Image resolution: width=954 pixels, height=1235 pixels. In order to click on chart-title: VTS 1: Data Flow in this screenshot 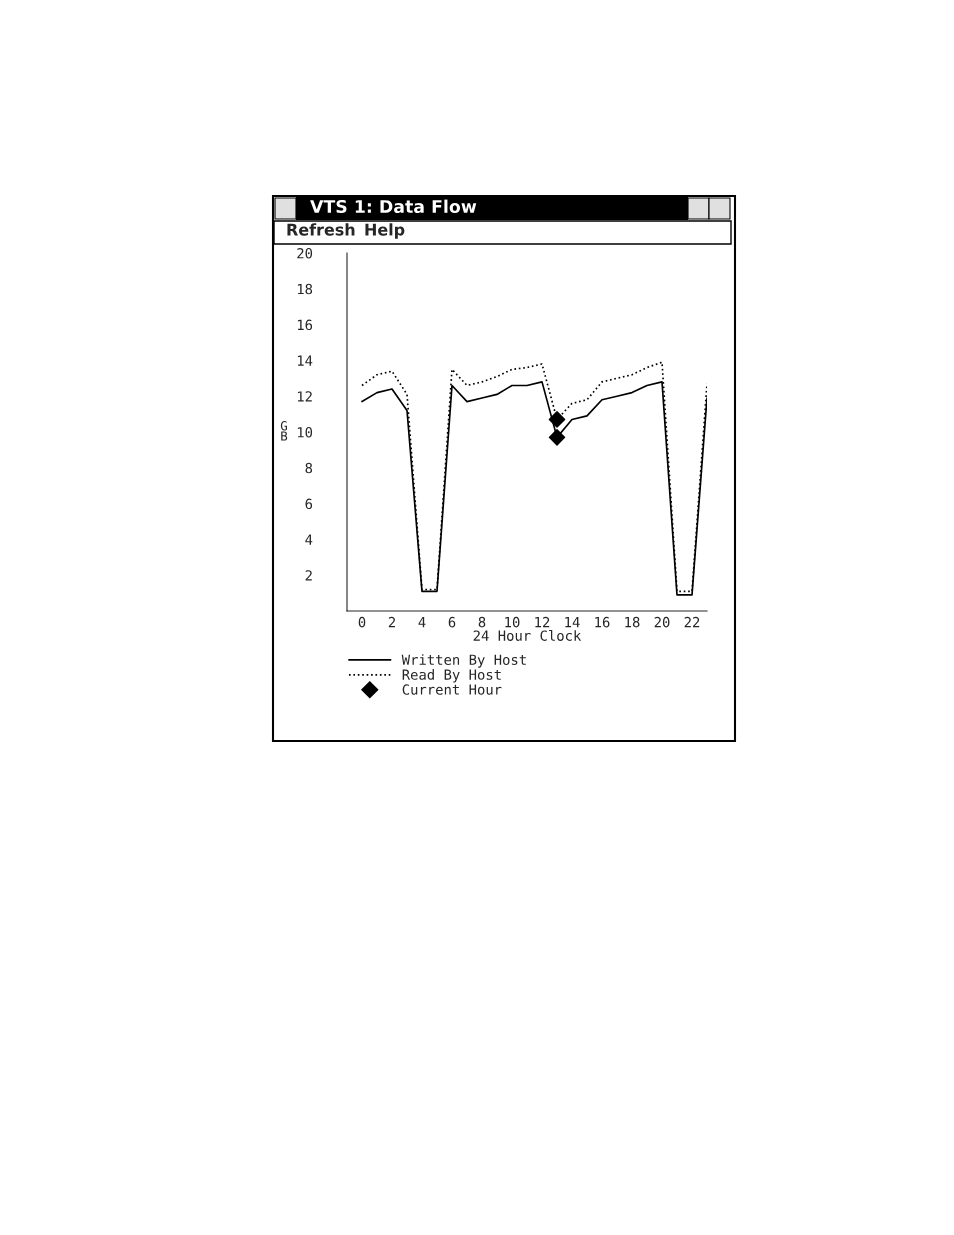, I will do `click(393, 206)`.